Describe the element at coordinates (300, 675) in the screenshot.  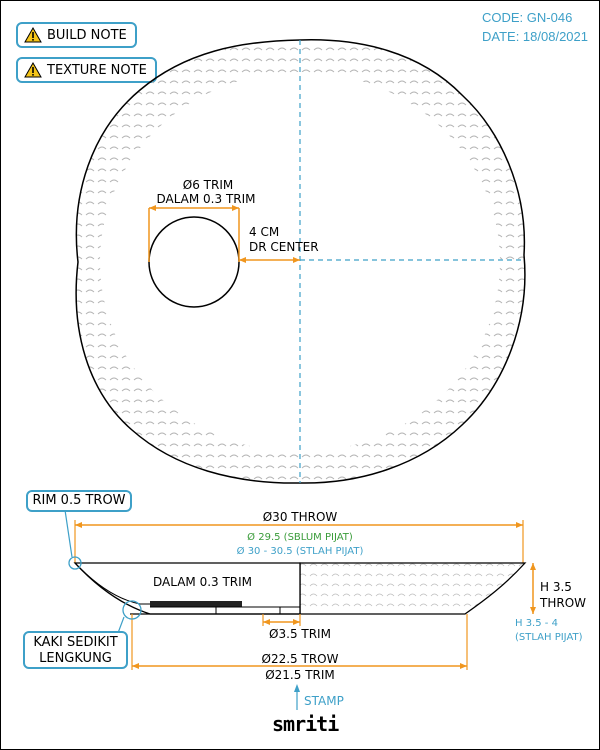
I see `base-trim-label: Ø21.5 TRIM` at that location.